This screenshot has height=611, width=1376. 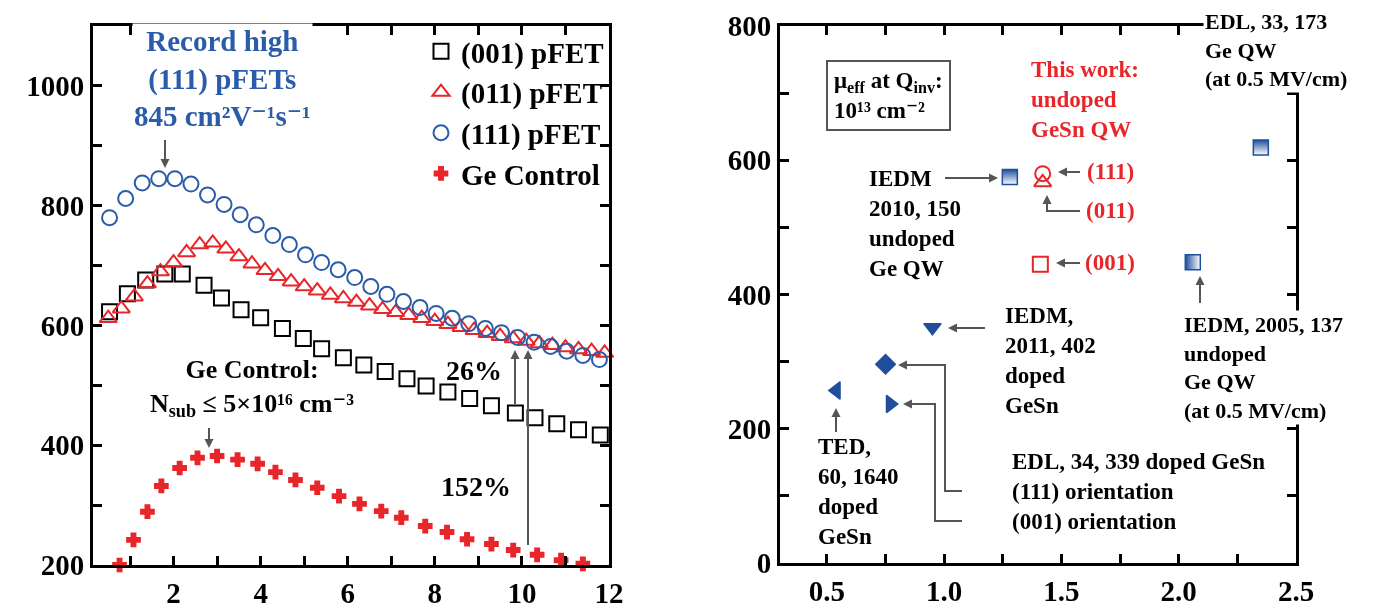 What do you see at coordinates (173, 592) in the screenshot?
I see `x-tick-label: 2` at bounding box center [173, 592].